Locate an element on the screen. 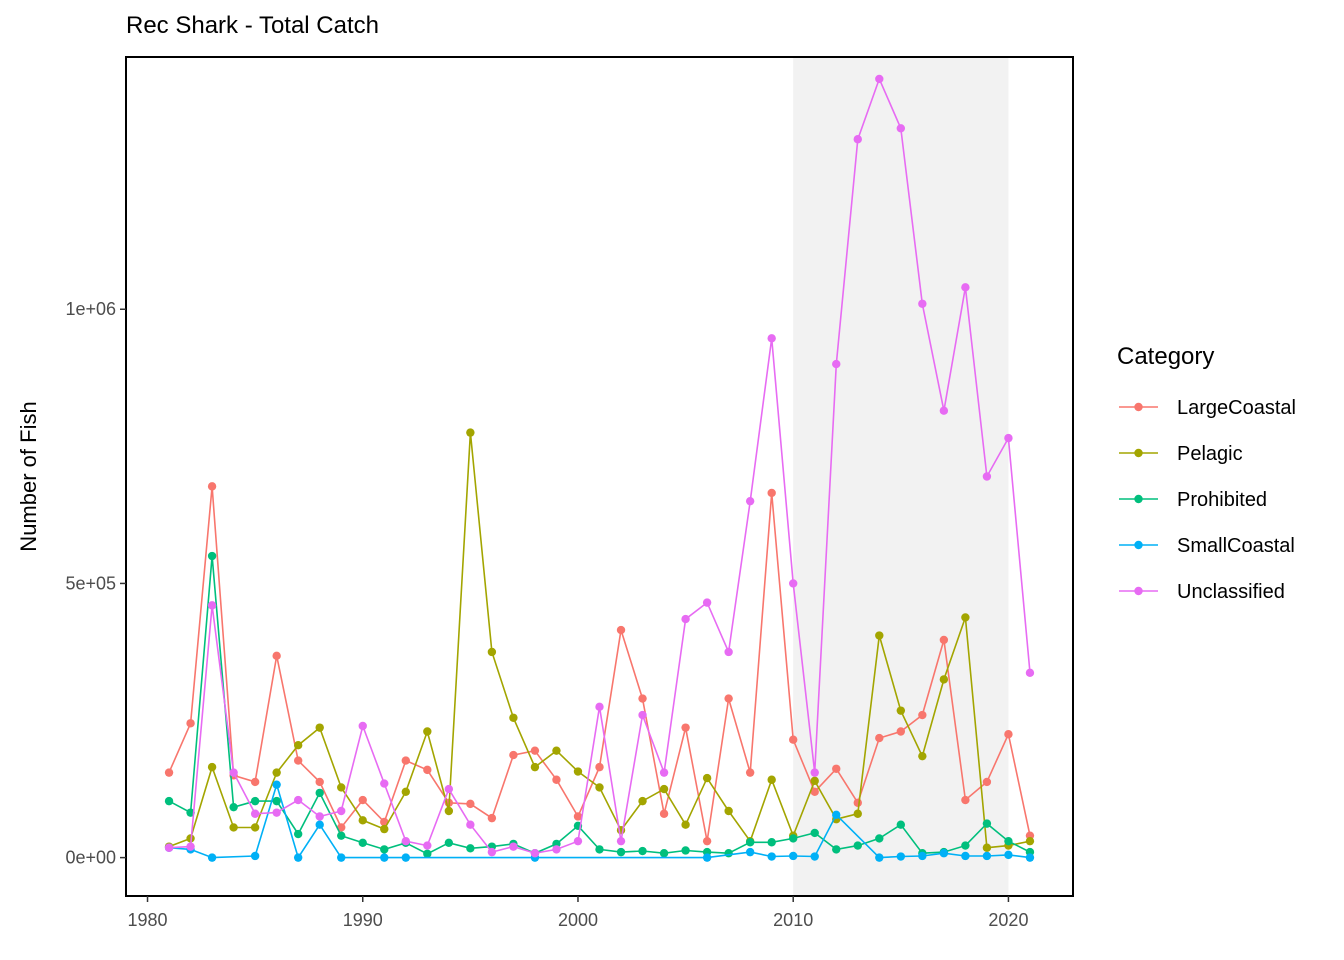 This screenshot has height=960, width=1344. legend-label: LargeCoastal is located at coordinates (1236, 408).